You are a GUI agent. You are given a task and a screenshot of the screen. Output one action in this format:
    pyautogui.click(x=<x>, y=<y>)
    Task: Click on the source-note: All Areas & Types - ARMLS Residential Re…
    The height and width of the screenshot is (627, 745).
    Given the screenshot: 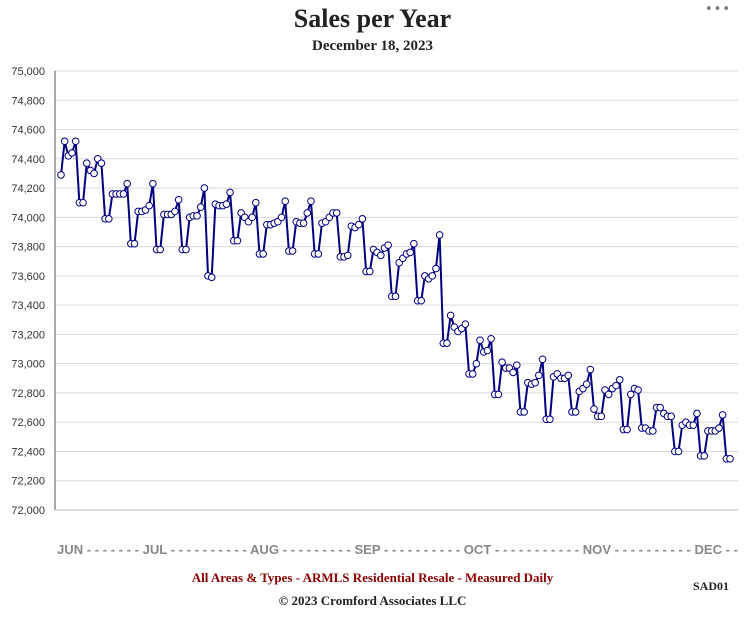 What is the action you would take?
    pyautogui.click(x=372, y=577)
    